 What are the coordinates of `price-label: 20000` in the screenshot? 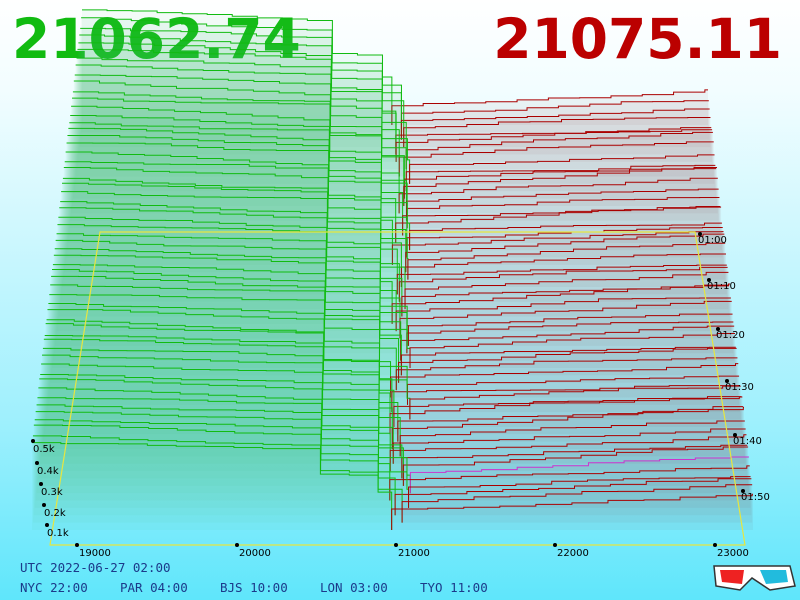 It's located at (255, 553).